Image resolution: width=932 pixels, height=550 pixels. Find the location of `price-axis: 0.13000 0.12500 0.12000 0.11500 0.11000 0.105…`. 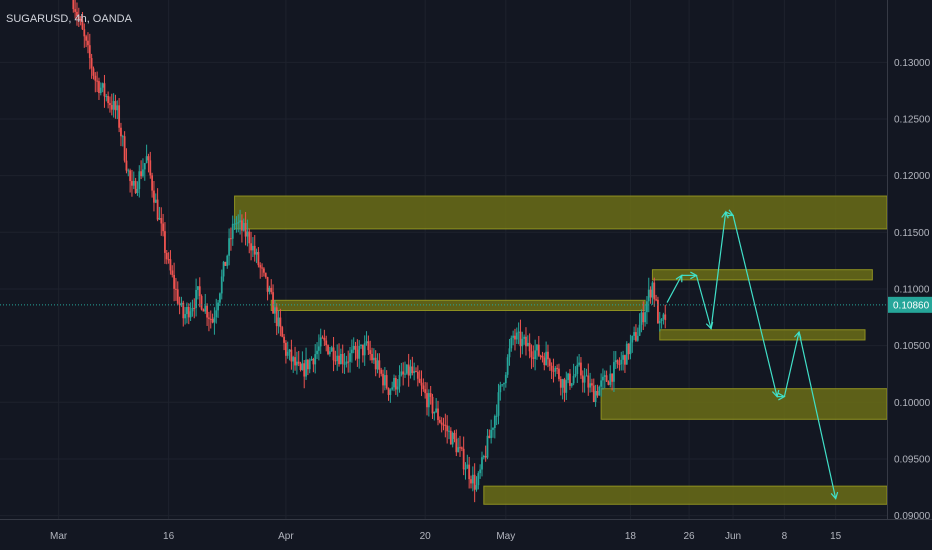

price-axis: 0.13000 0.12500 0.12000 0.11500 0.11000 0.105… is located at coordinates (912, 290).